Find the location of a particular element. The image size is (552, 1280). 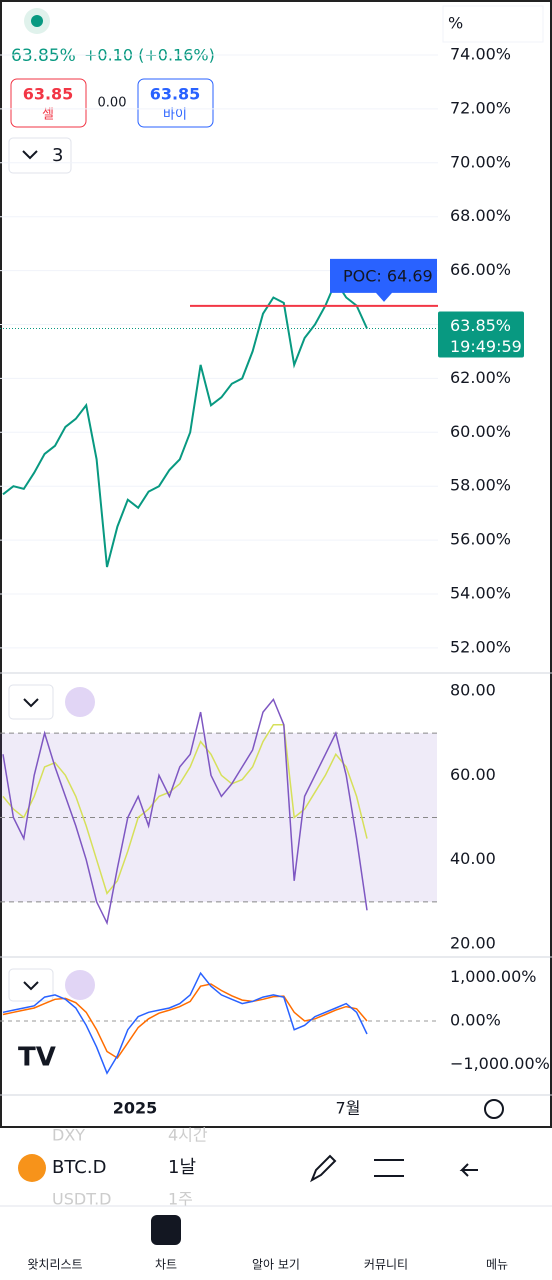

rsi-signal is located at coordinates (185, 809).